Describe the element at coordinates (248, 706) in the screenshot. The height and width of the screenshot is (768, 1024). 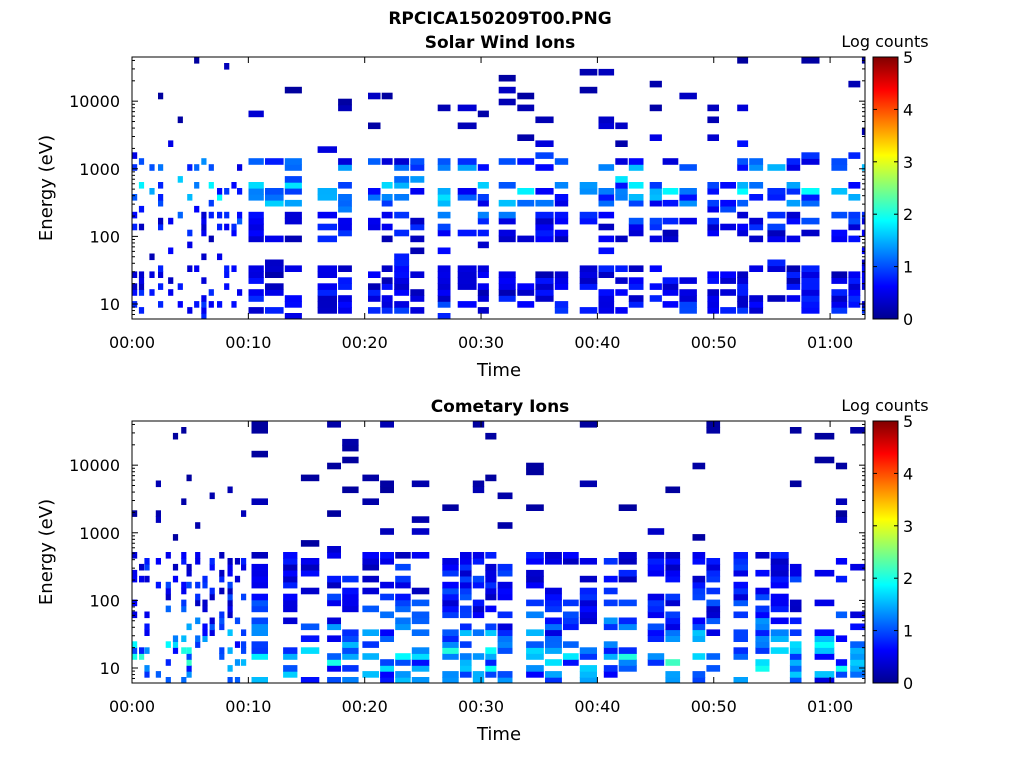
I see `x-tick-label: 00:10` at that location.